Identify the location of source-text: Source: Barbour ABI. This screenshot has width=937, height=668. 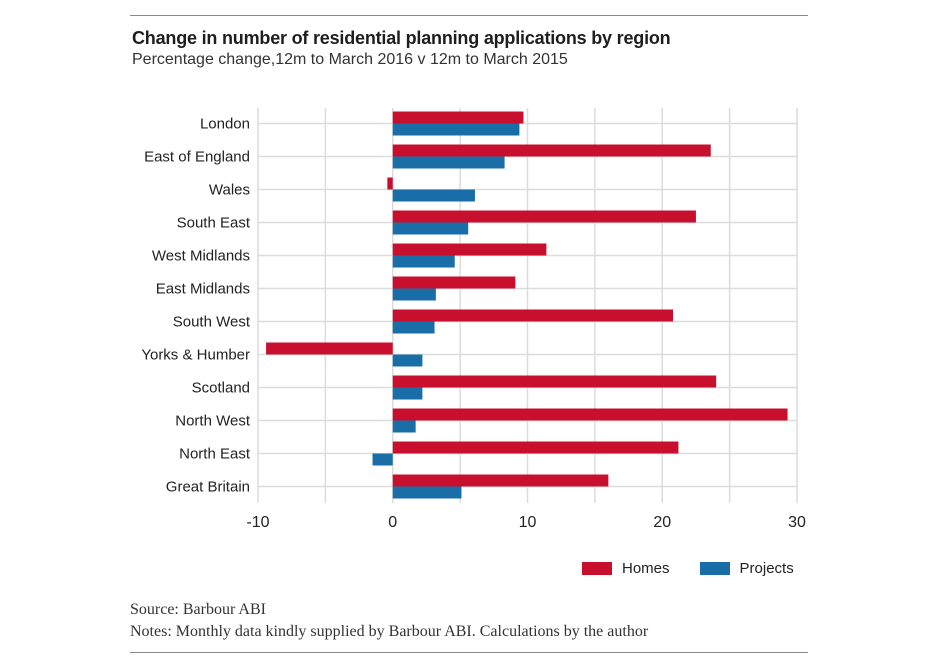
(198, 609).